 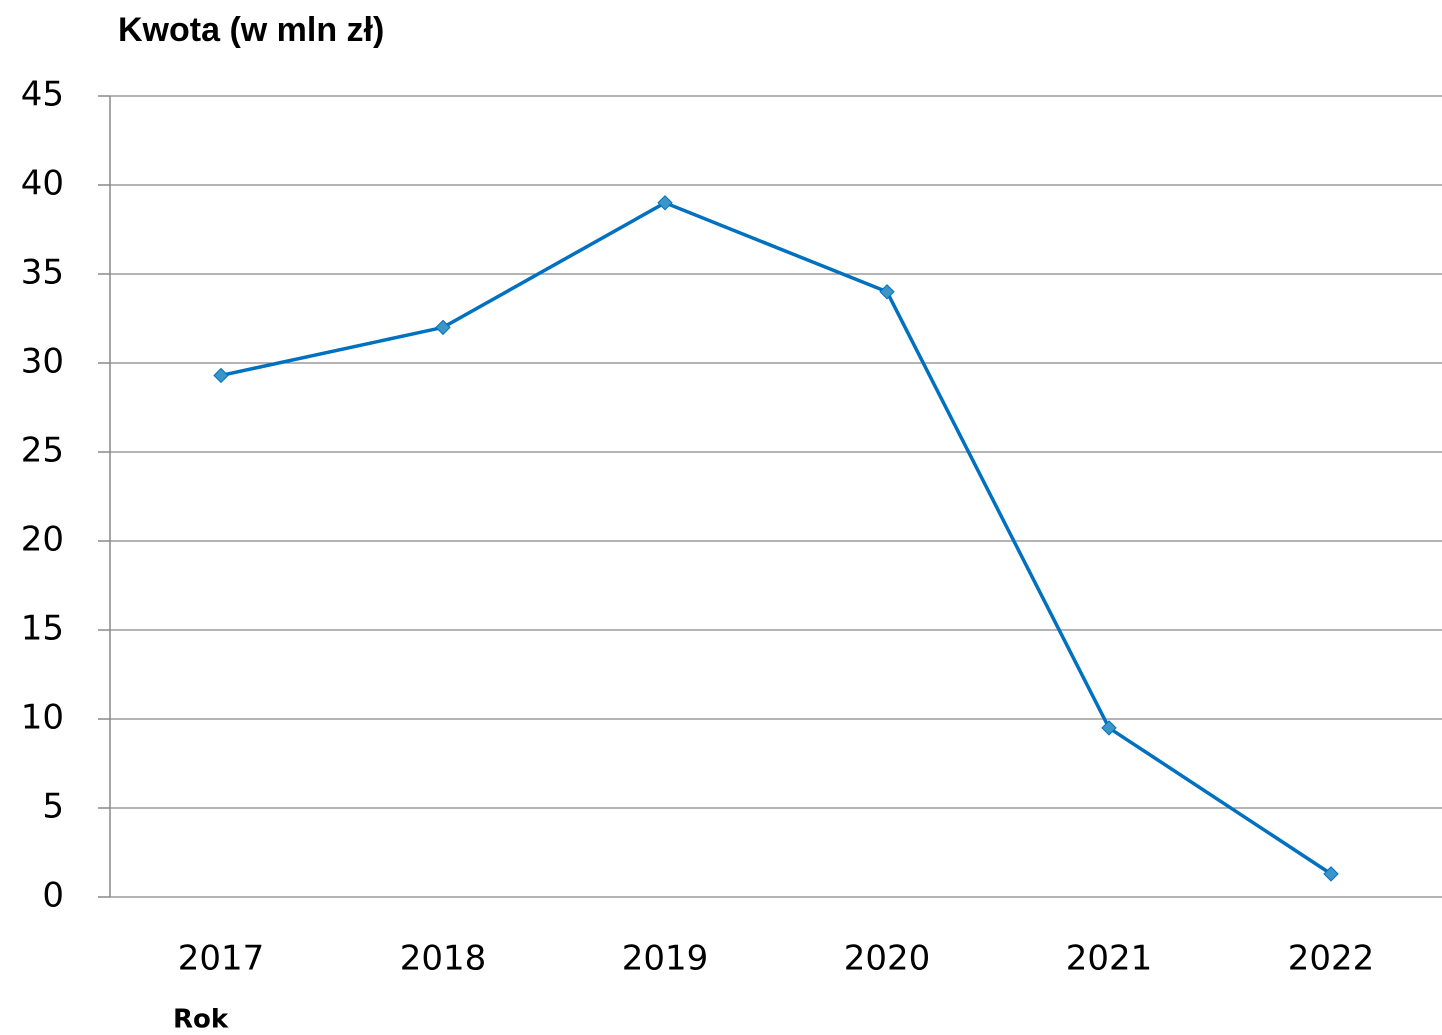 What do you see at coordinates (1109, 959) in the screenshot?
I see `x-tick-label: 2021` at bounding box center [1109, 959].